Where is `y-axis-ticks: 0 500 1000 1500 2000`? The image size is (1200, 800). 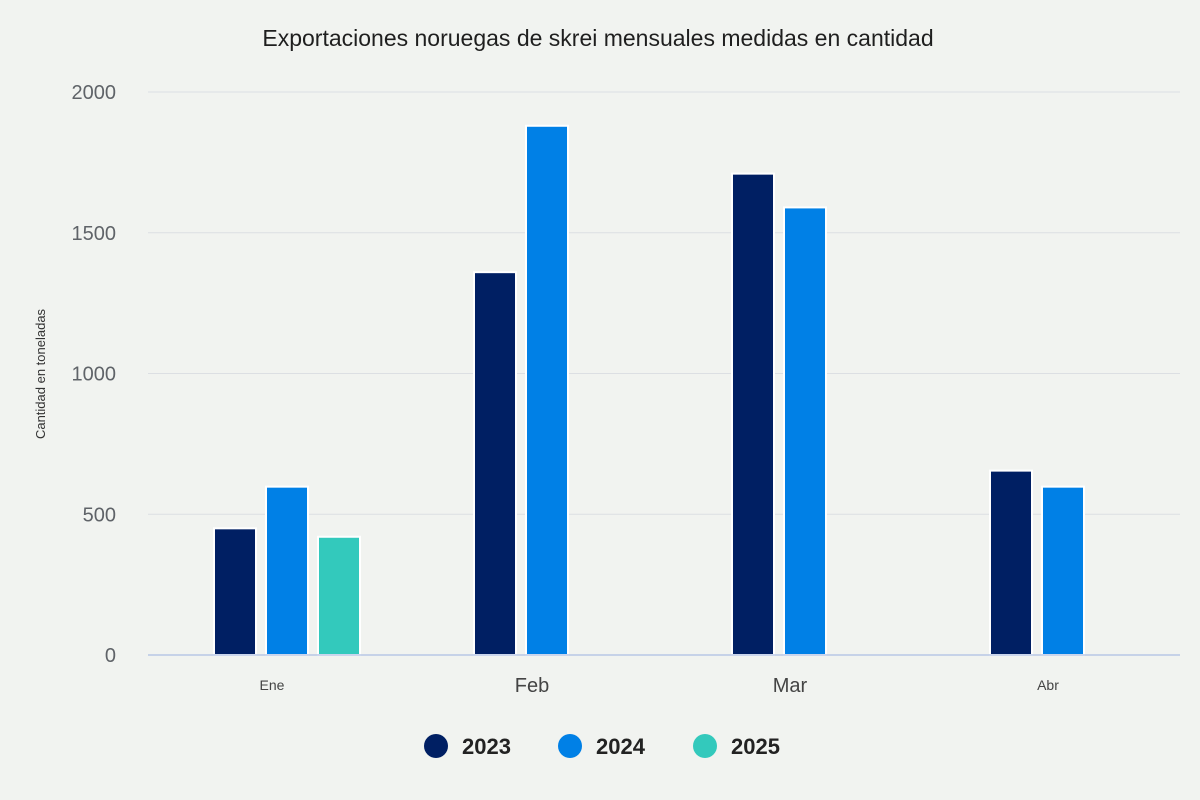 y-axis-ticks: 0 500 1000 1500 2000 is located at coordinates (94, 374).